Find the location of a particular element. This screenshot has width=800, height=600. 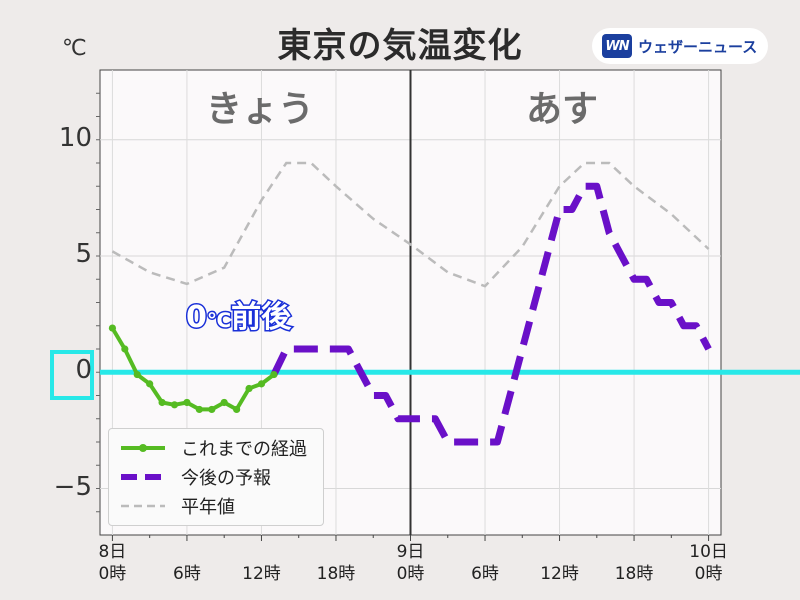

y-tick-label: −5 is located at coordinates (72, 486).